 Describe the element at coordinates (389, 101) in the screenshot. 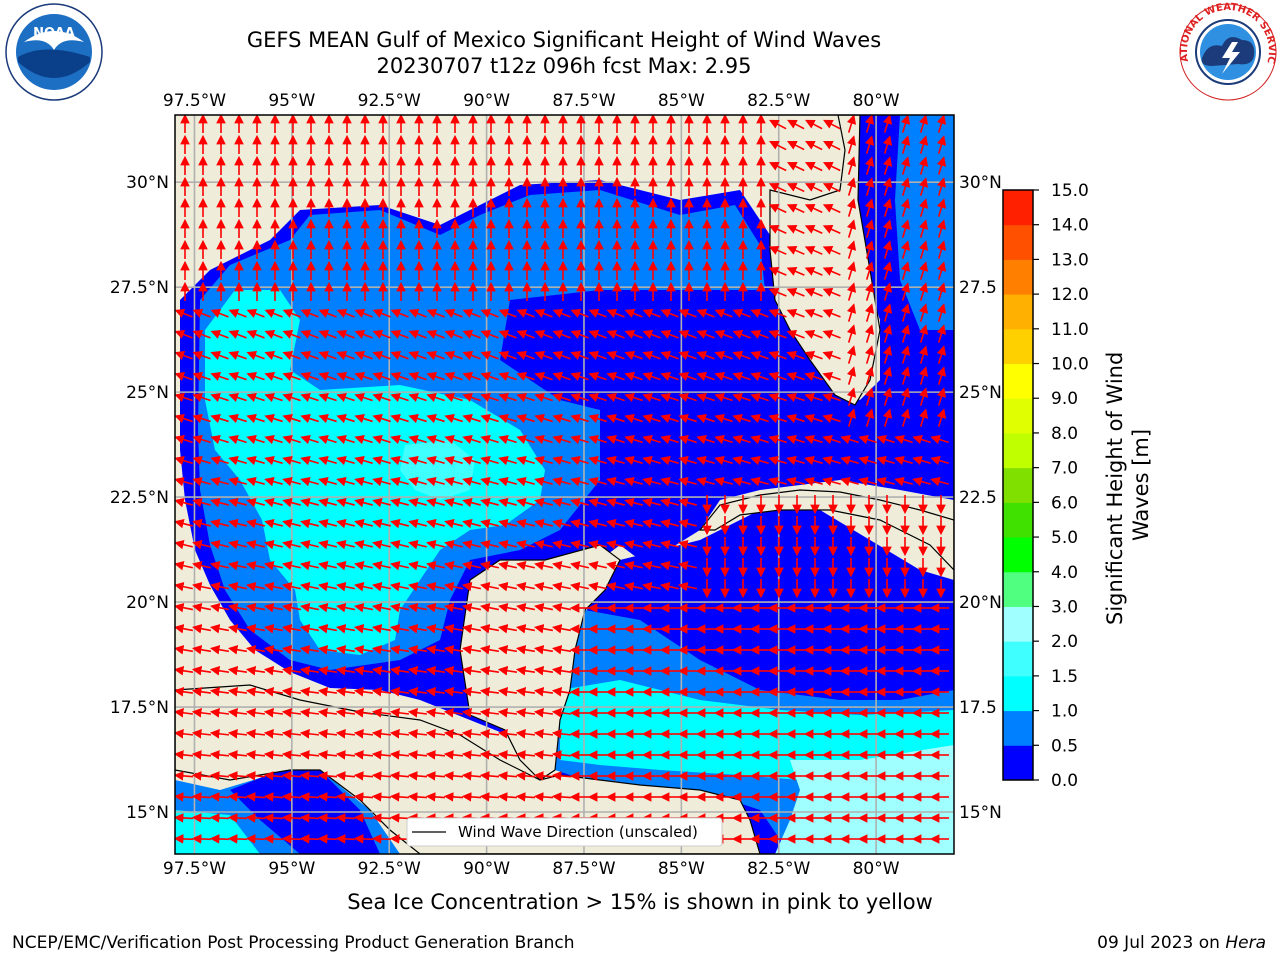

I see `lon-tick-top: 92.5°W` at that location.